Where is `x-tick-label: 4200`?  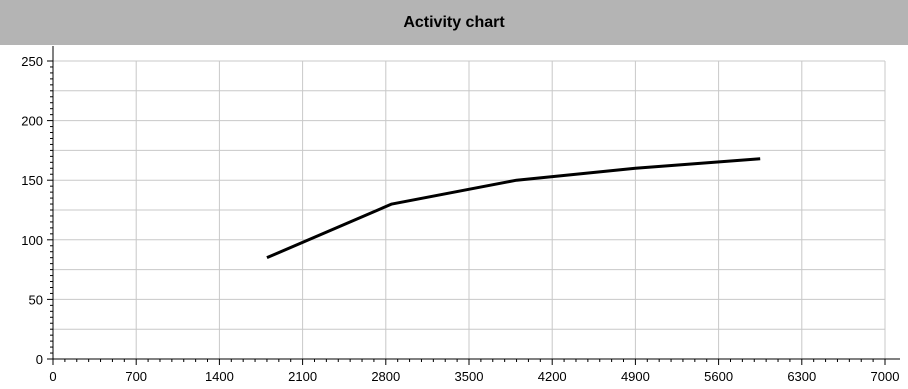 x-tick-label: 4200 is located at coordinates (552, 376).